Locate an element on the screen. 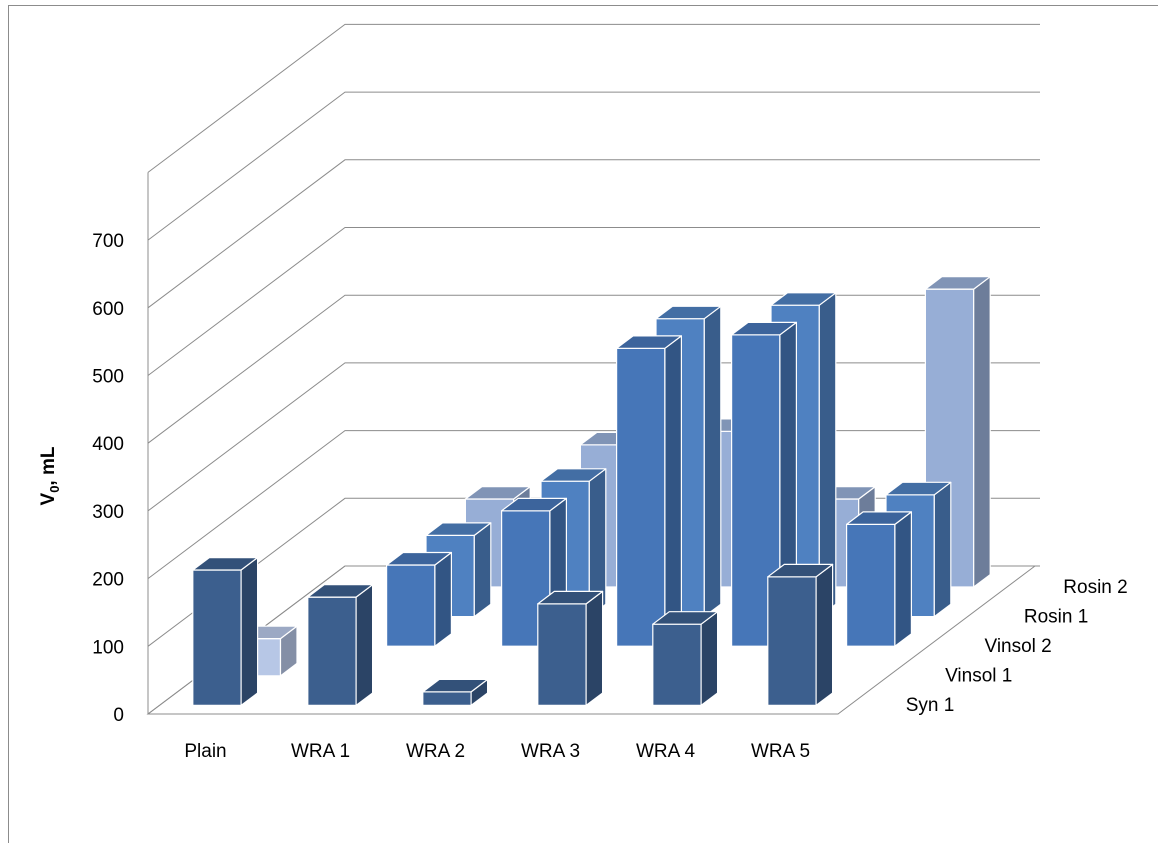 The height and width of the screenshot is (844, 1159). y-axis-label-main: V is located at coordinates (48, 498).